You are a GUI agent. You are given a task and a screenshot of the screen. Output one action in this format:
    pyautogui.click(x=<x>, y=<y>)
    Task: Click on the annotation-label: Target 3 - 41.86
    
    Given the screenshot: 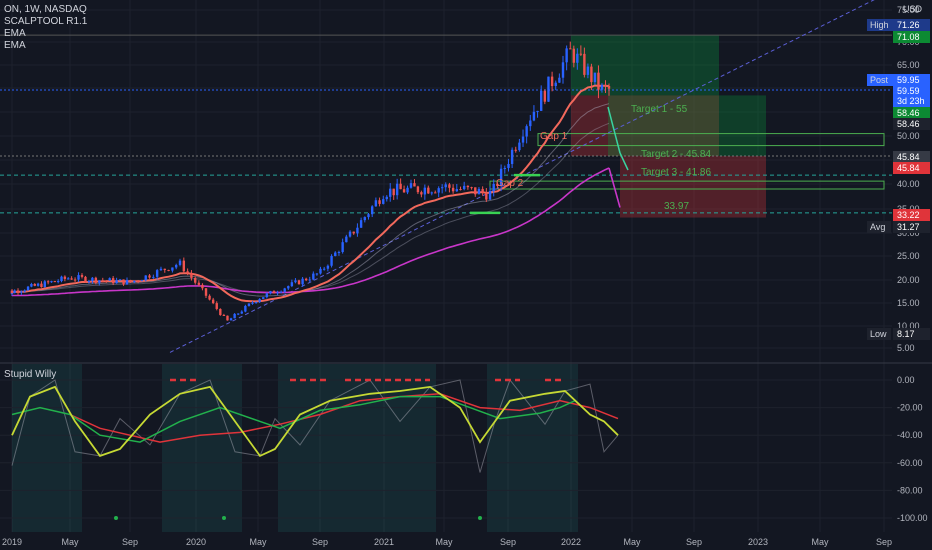 What is the action you would take?
    pyautogui.click(x=676, y=172)
    